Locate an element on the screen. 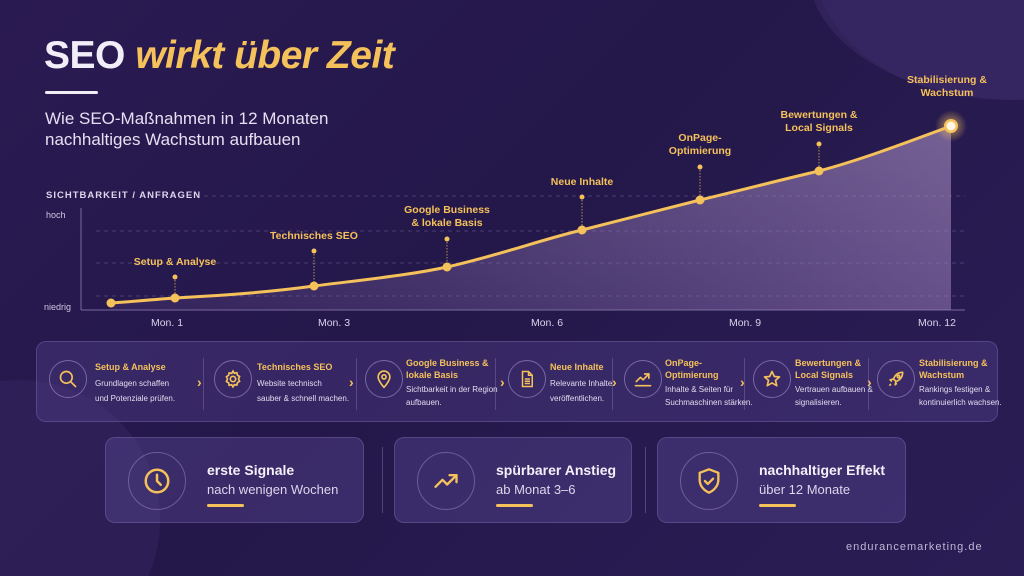  milestone-label: Setup & Analyse is located at coordinates (175, 262).